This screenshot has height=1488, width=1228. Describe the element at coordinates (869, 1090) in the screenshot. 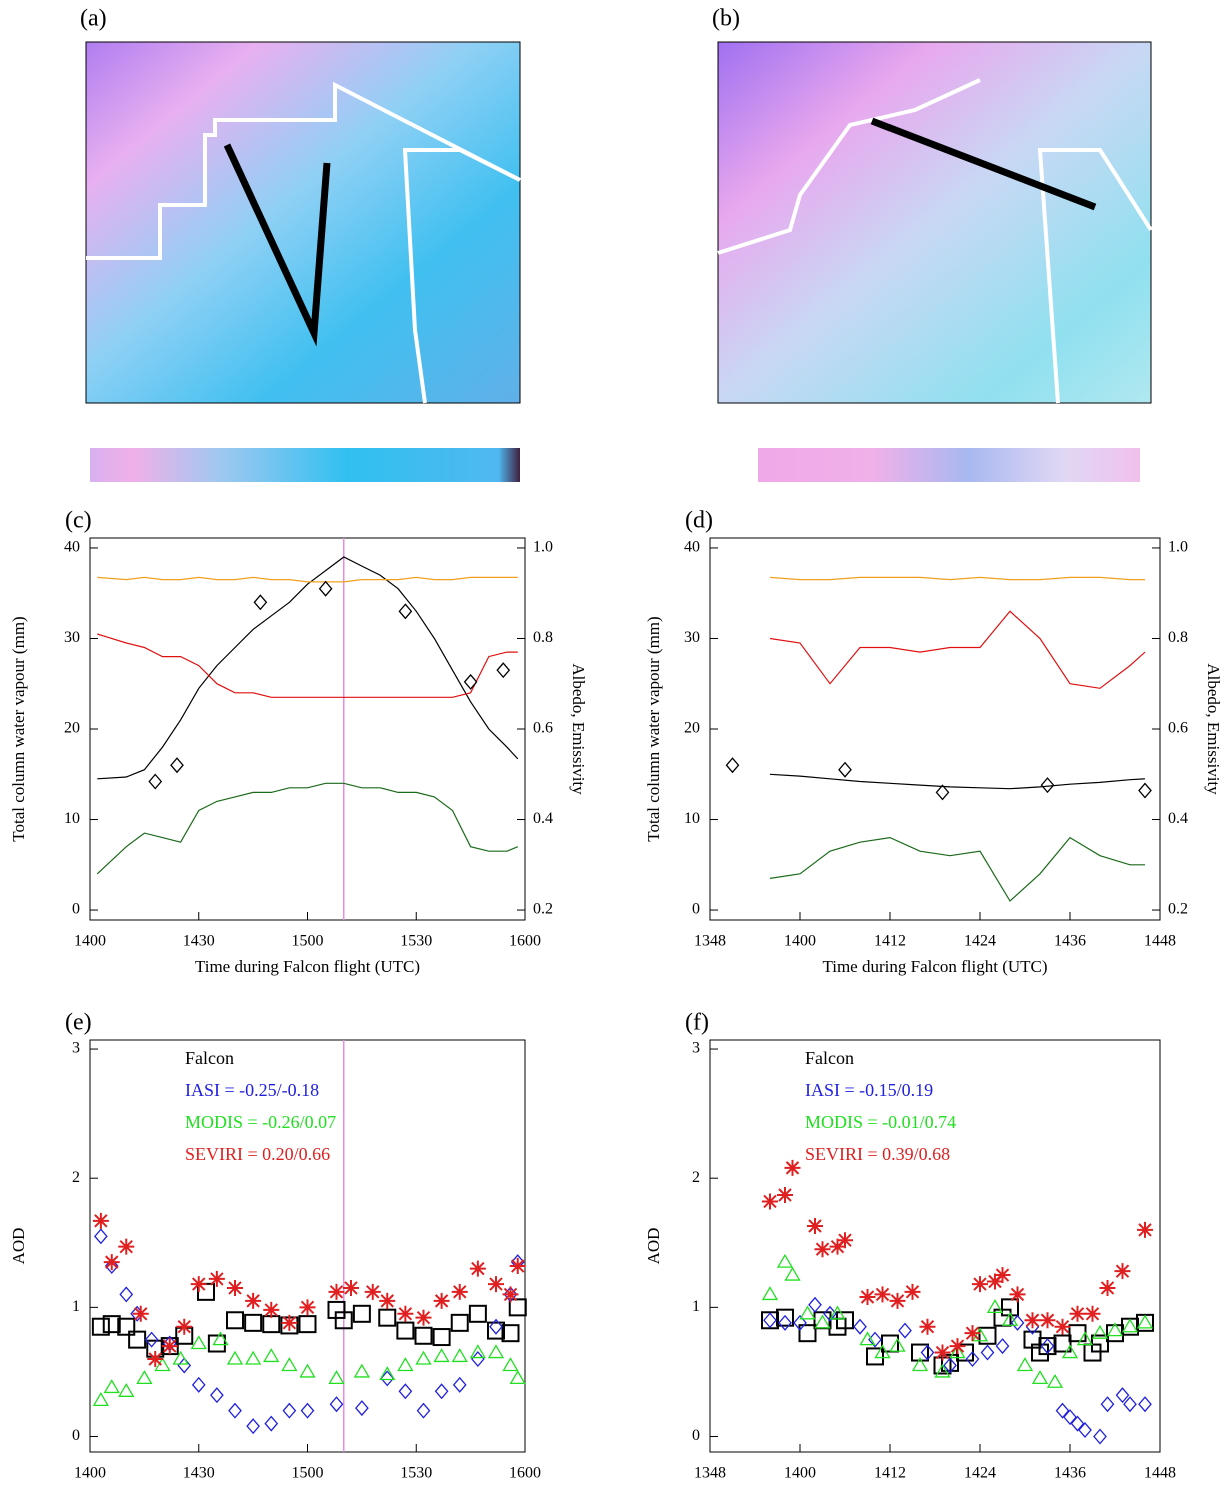

I see `legend-label: IASI = -0.15/0.19` at that location.